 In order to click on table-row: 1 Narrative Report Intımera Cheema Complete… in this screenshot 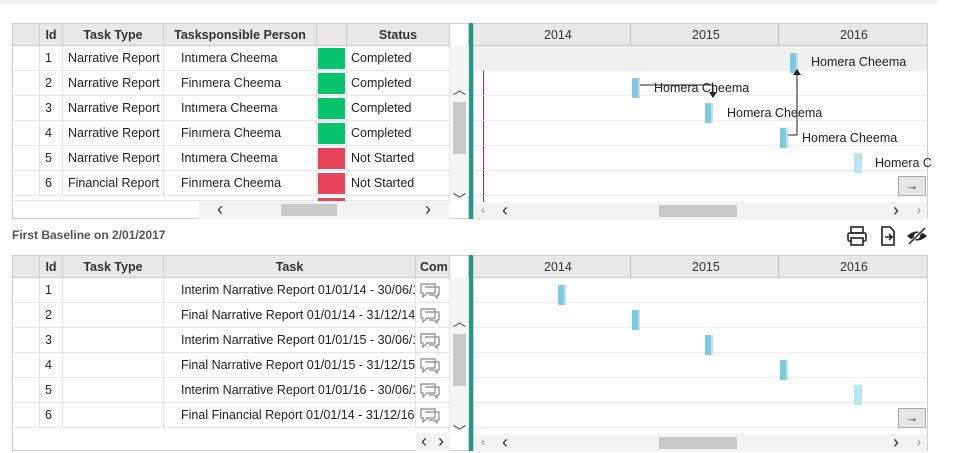, I will do `click(231, 58)`.